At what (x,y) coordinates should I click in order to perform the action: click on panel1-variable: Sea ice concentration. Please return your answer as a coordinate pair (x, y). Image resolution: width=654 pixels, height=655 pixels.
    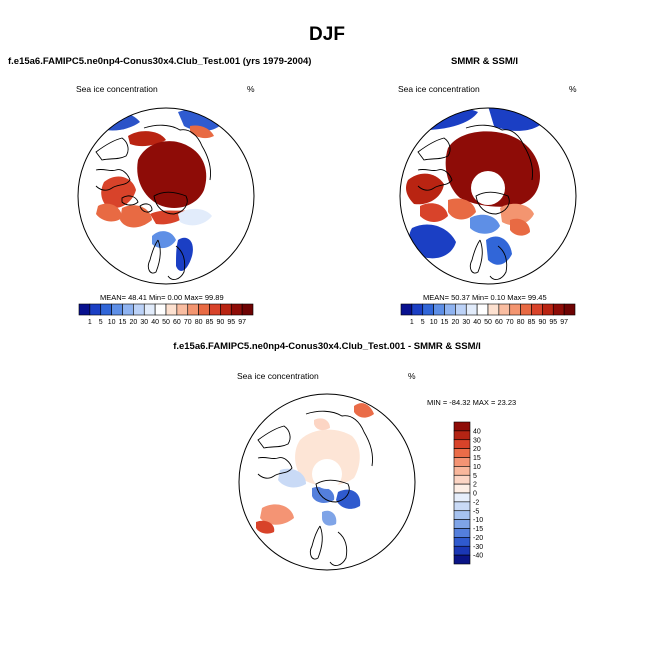
    Looking at the image, I should click on (117, 89).